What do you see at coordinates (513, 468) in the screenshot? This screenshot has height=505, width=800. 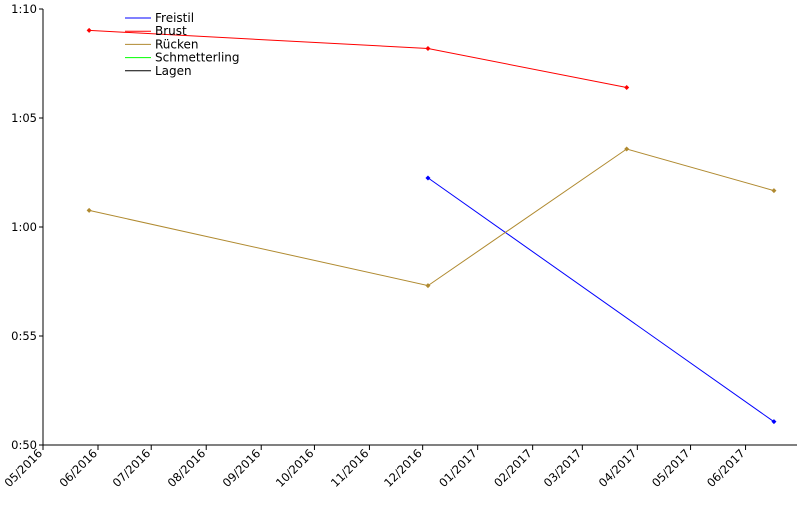 I see `x-tick-label: 02/2017` at bounding box center [513, 468].